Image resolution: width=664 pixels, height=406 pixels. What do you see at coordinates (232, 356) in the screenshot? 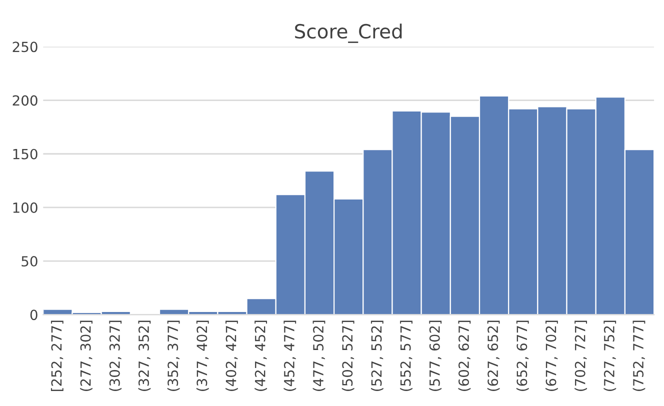
I see `x-tick-label: (402, 427]` at bounding box center [232, 356].